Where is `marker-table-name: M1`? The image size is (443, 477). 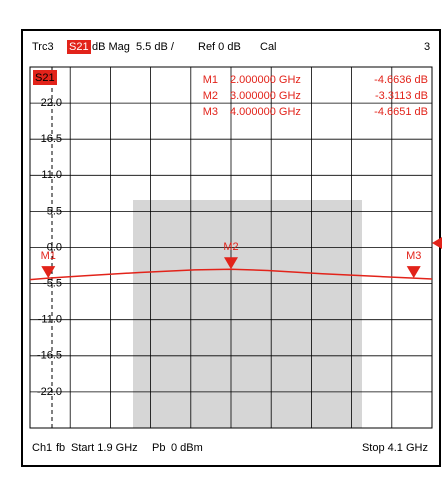 marker-table-name: M1 is located at coordinates (210, 80).